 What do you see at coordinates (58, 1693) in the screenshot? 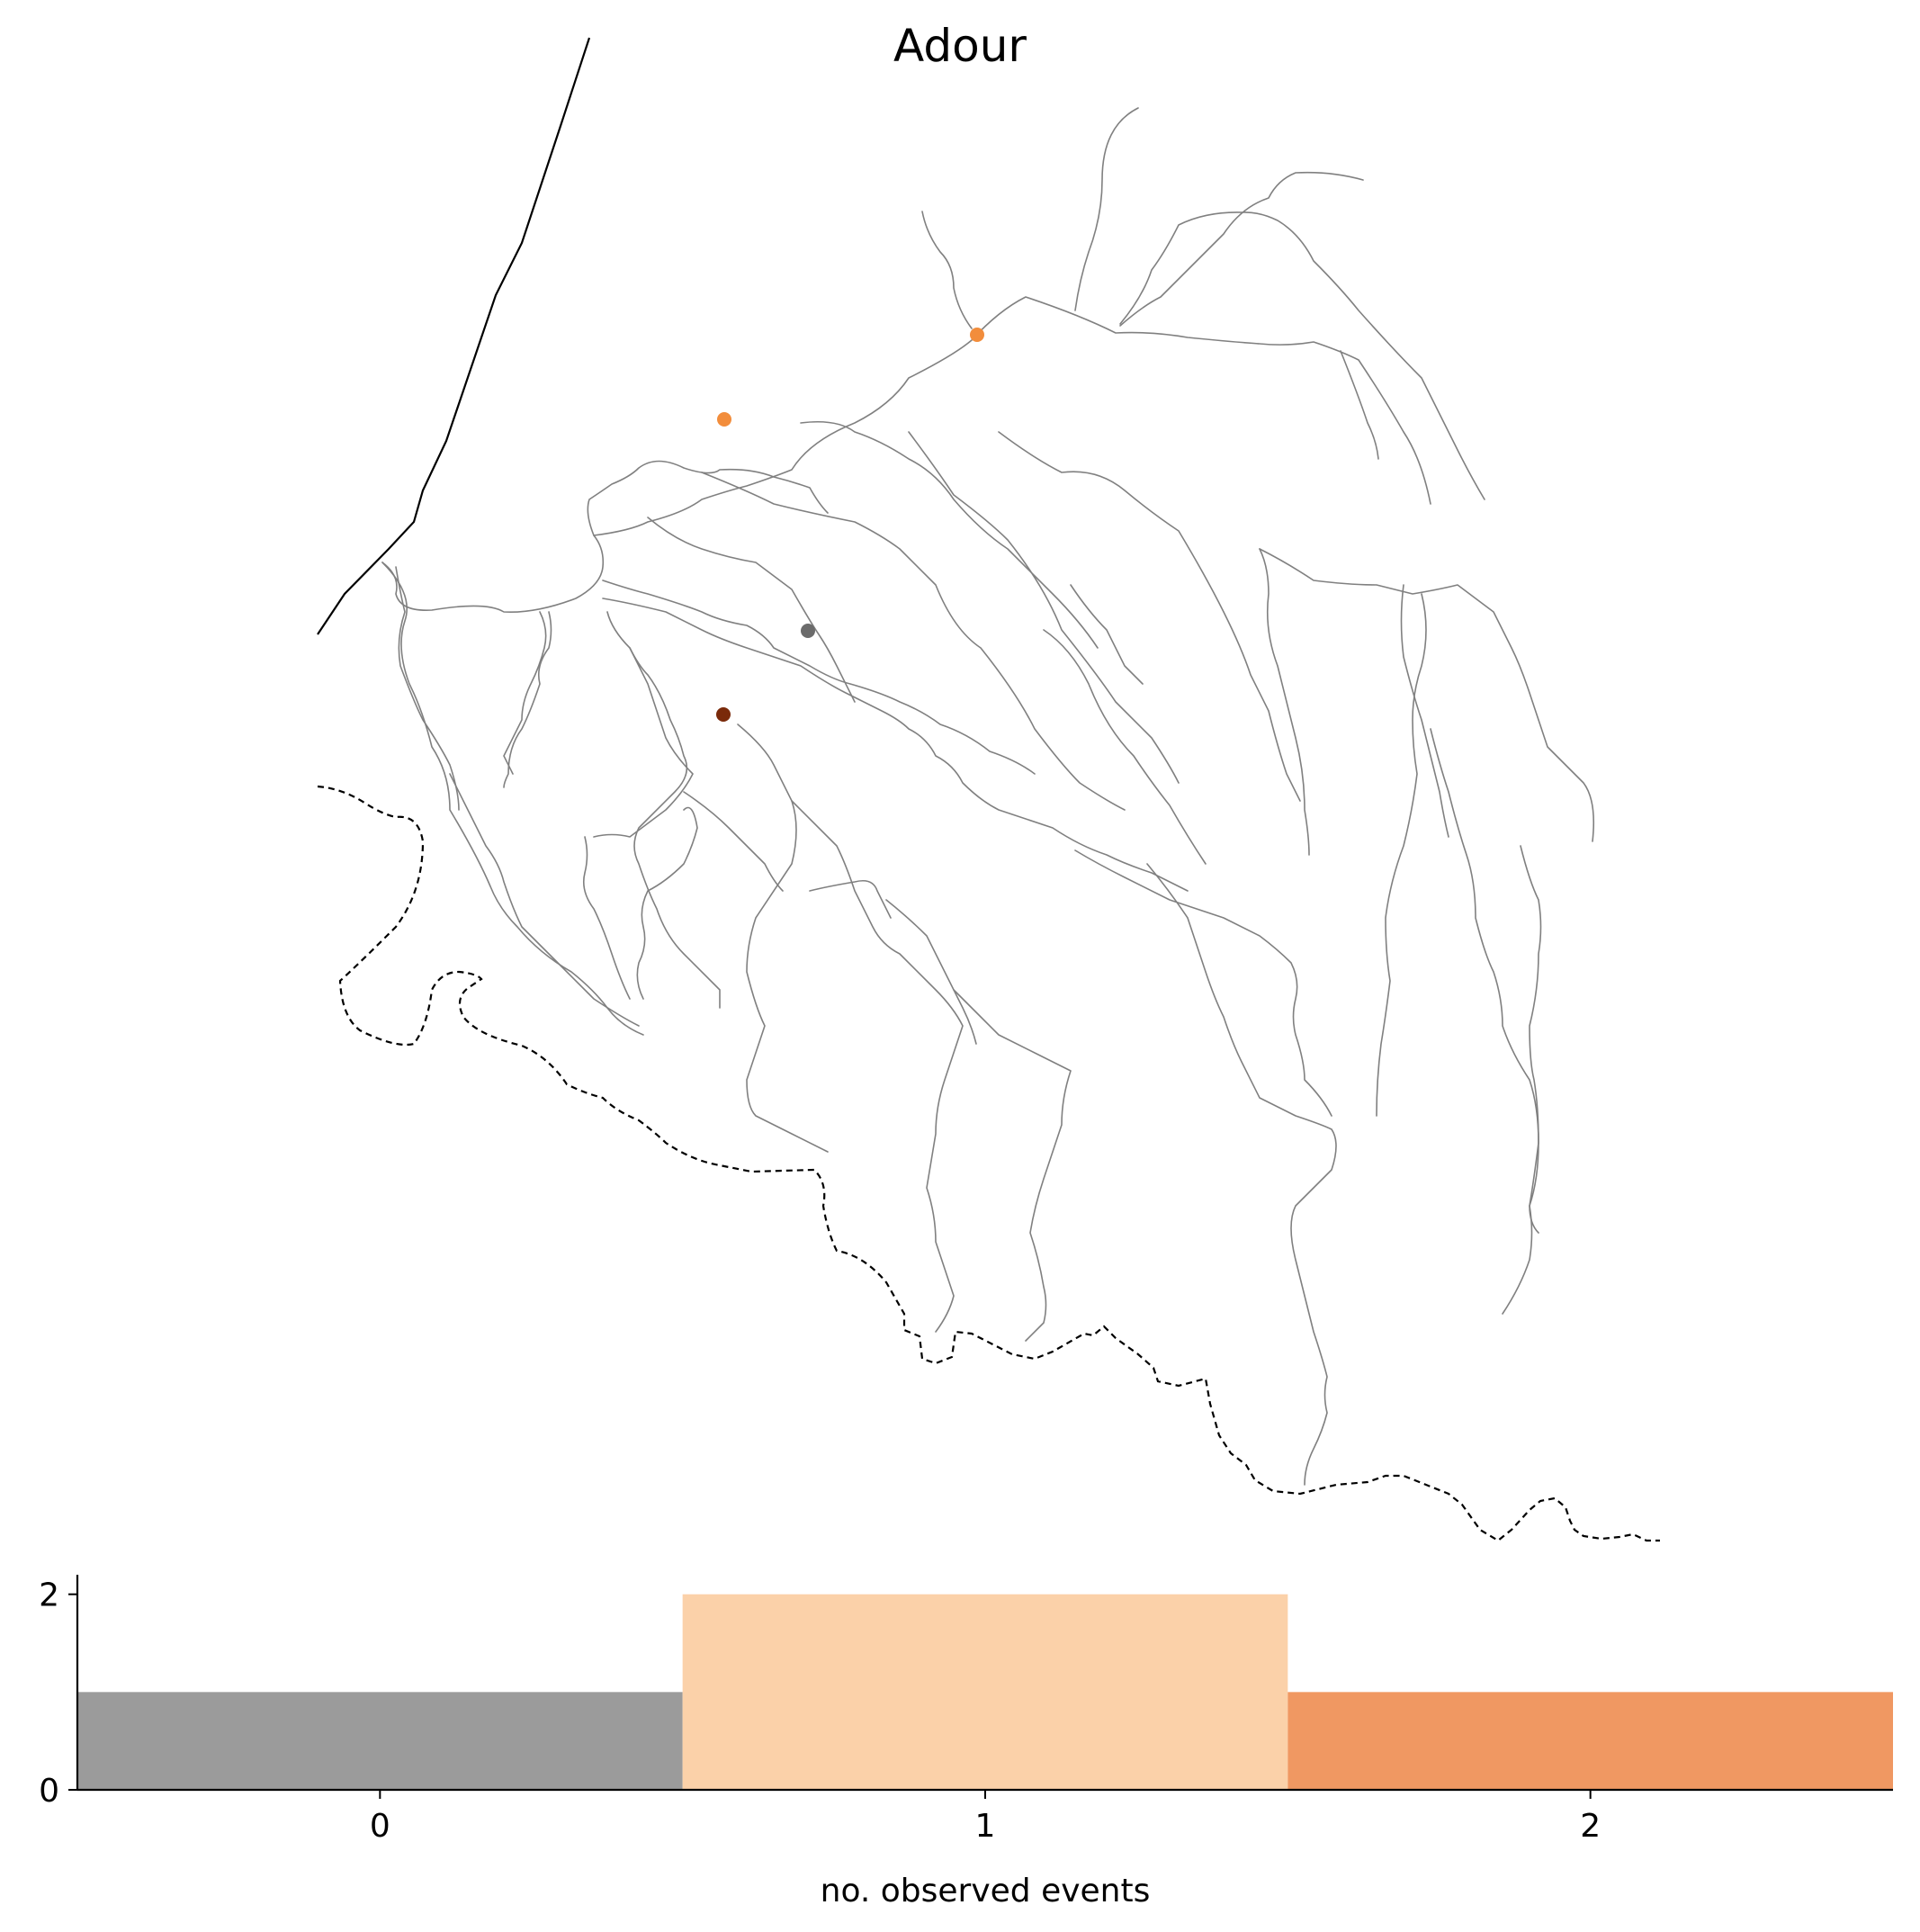
I see `y-ticks: 02` at bounding box center [58, 1693].